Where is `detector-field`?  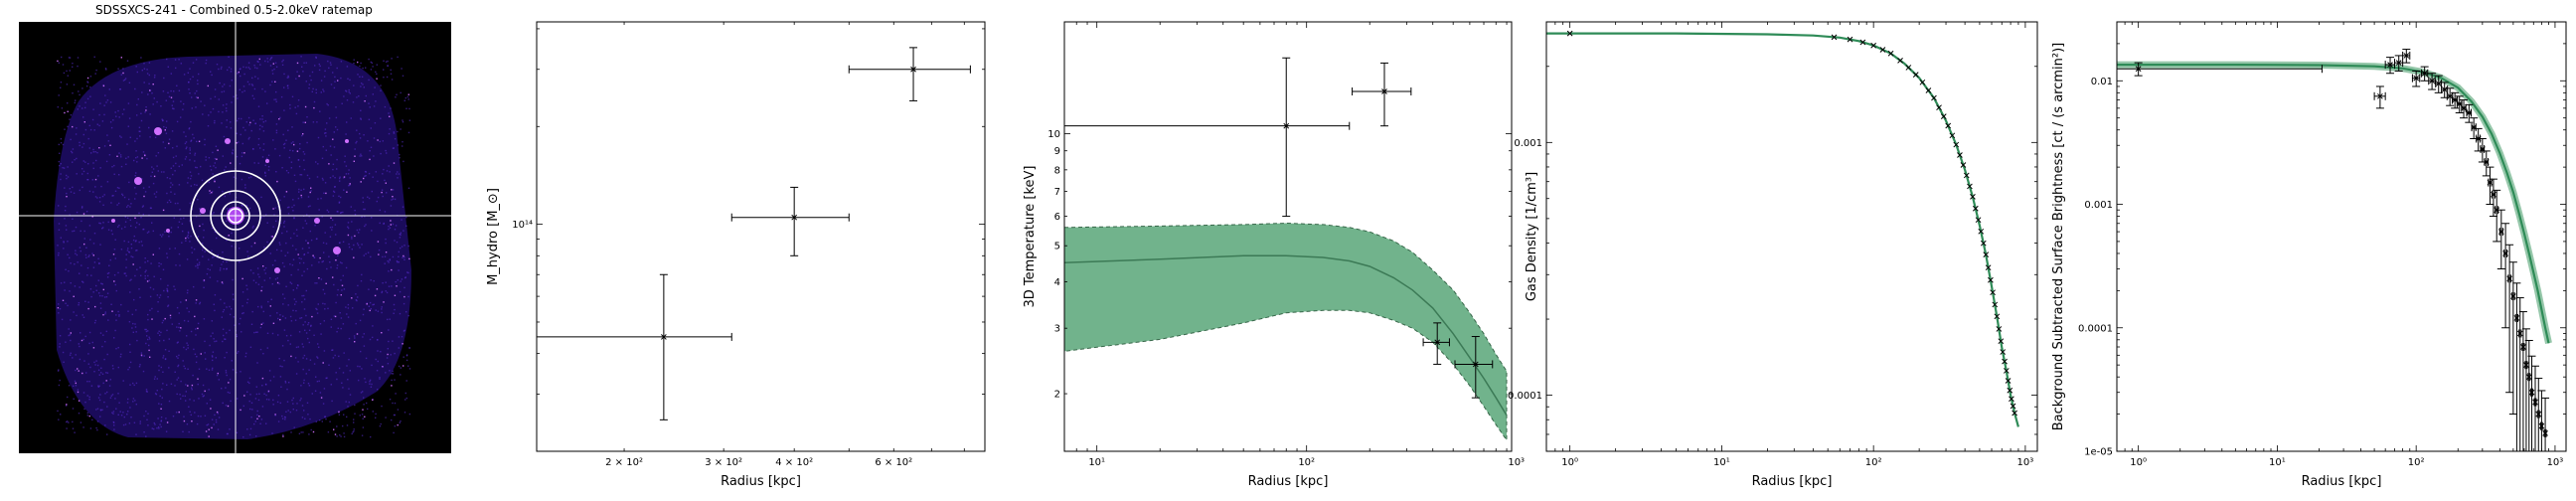
detector-field is located at coordinates (232, 246).